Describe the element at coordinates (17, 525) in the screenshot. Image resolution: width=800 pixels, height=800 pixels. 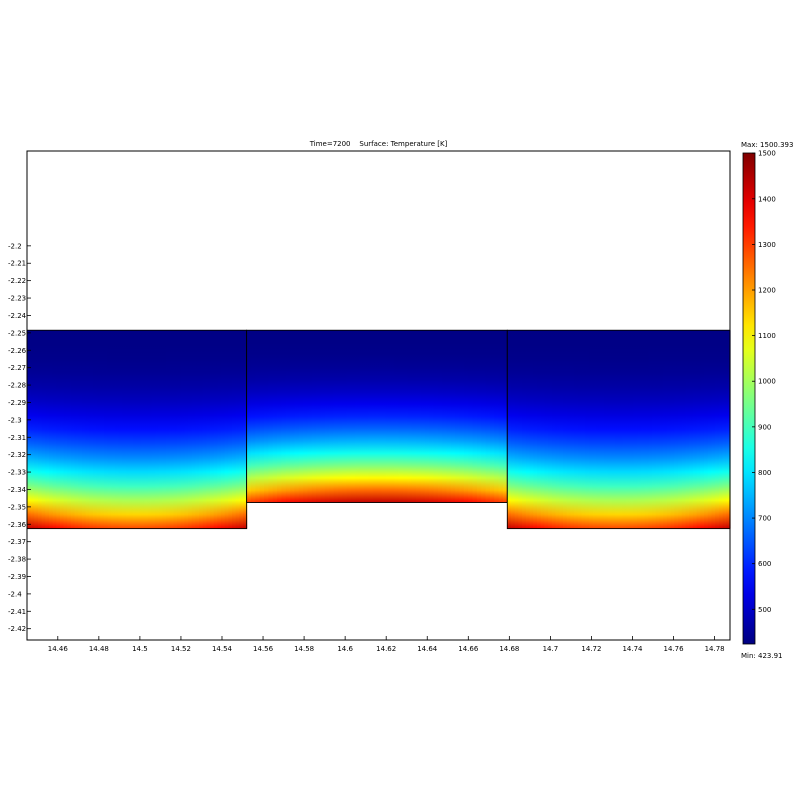
I see `y-tick-label: -2.36` at that location.